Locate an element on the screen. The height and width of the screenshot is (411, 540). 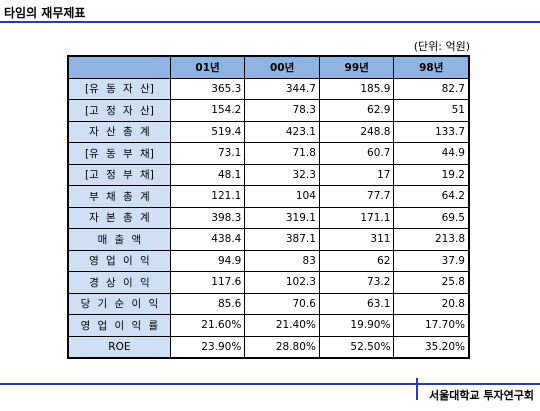
value-cell: 117.6 is located at coordinates (207, 282).